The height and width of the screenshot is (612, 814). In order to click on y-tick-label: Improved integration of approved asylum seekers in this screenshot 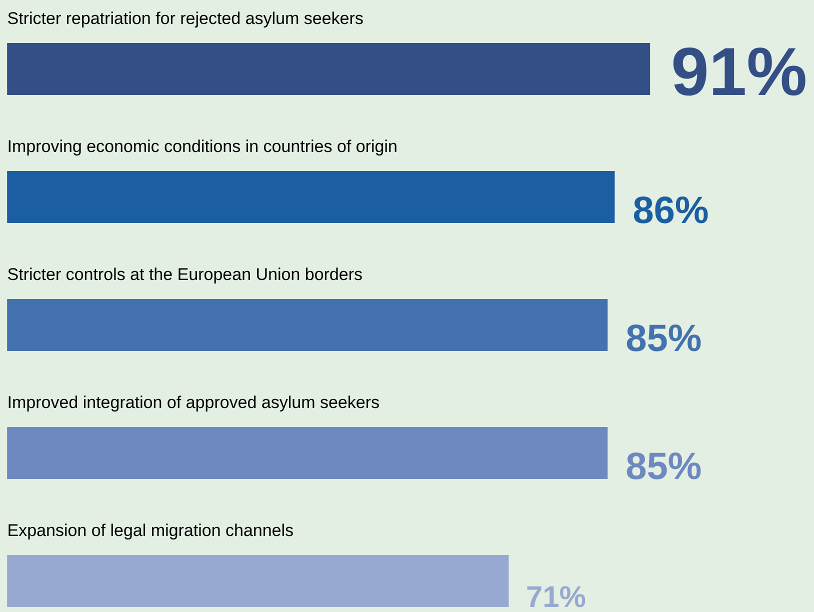, I will do `click(193, 404)`.